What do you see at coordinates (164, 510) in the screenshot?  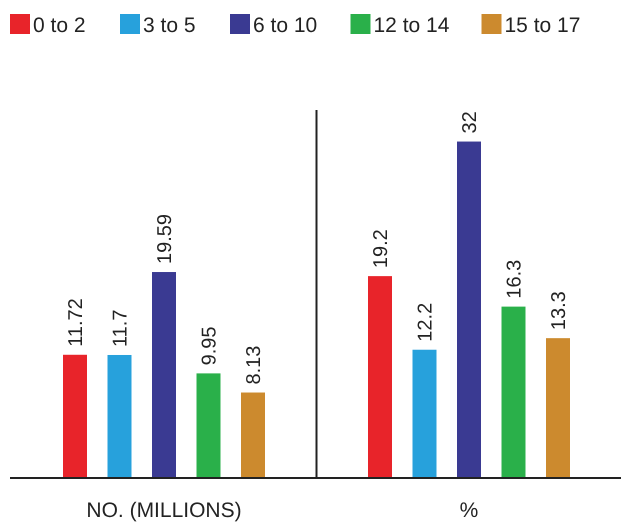 I see `x-tick-label: NO. (MILLIONS)` at bounding box center [164, 510].